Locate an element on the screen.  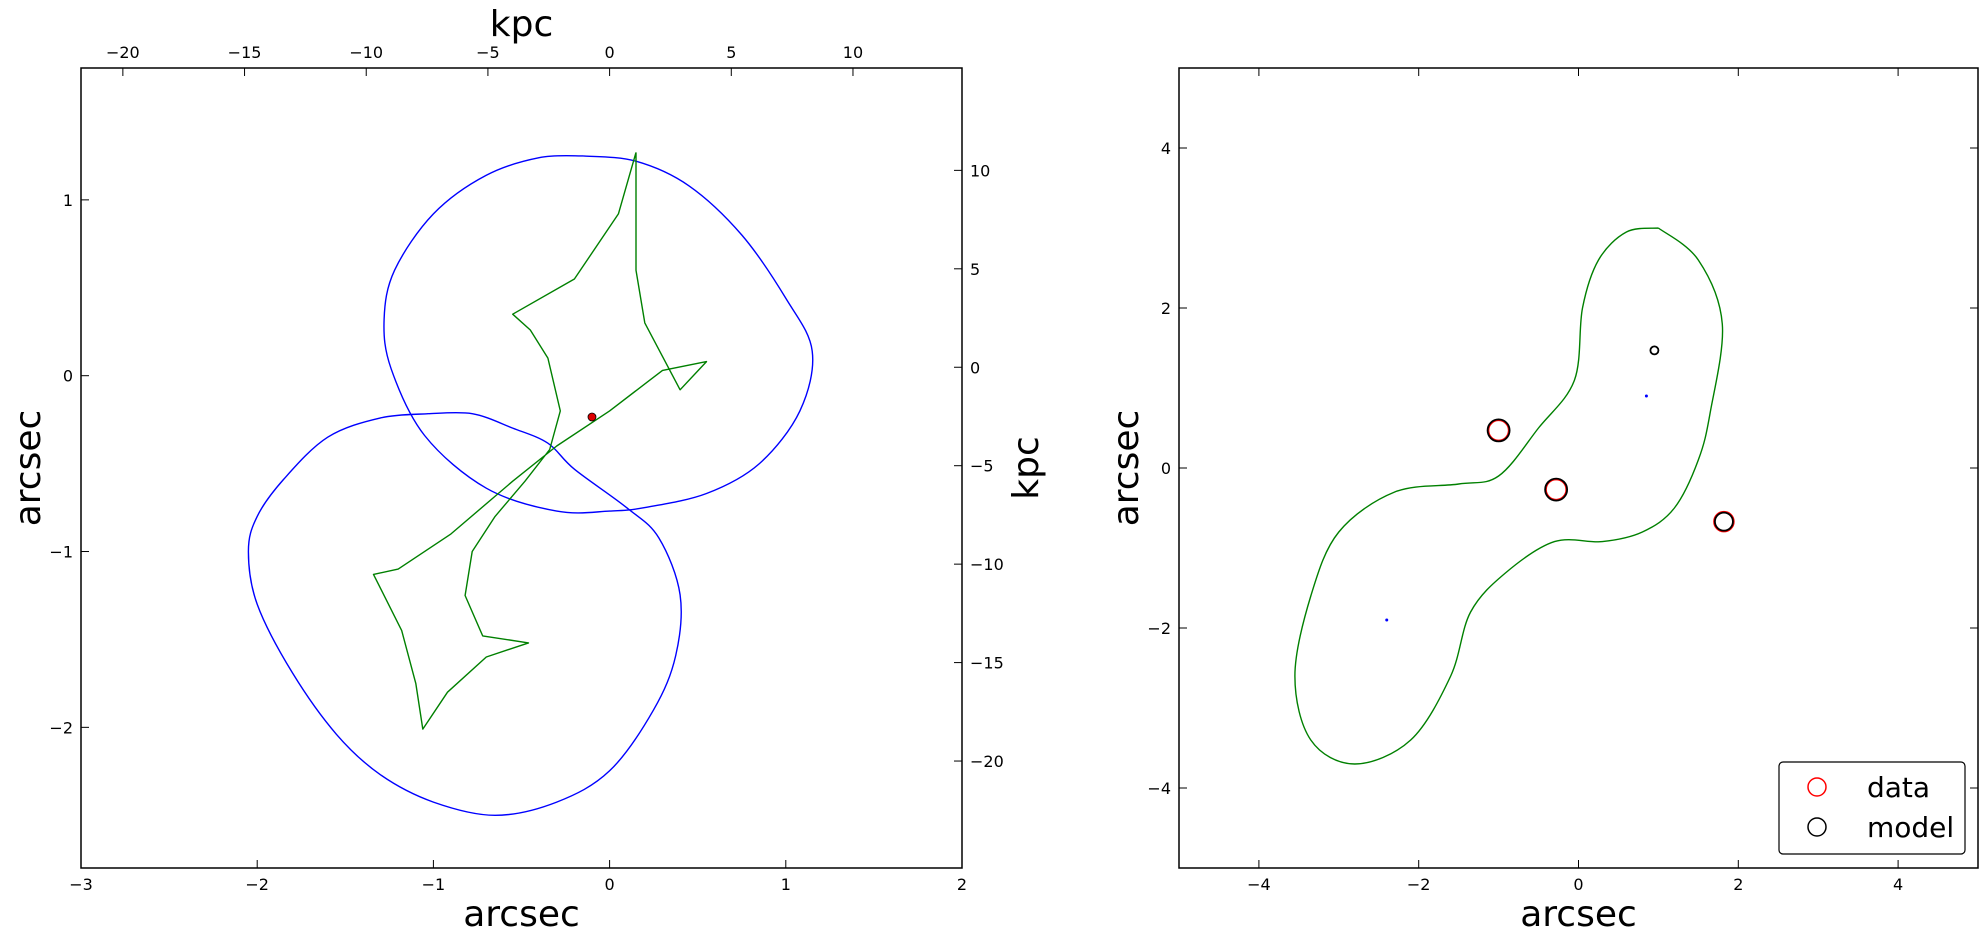
y-tick-label: 1 is located at coordinates (68, 200).